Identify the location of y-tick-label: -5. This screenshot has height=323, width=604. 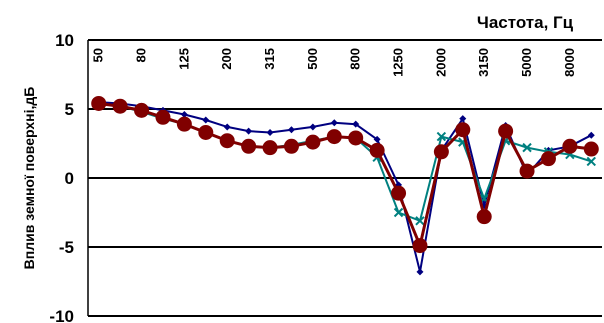
(66, 247).